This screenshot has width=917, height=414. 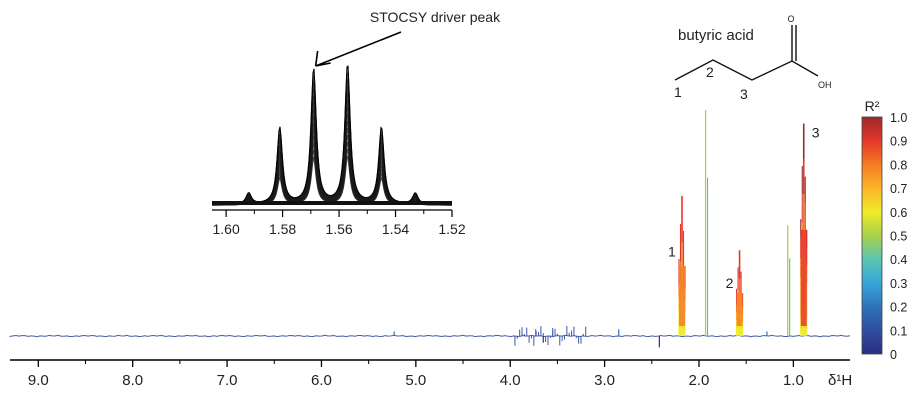 I want to click on colorbar-tick-label: 0.3, so click(x=898, y=284).